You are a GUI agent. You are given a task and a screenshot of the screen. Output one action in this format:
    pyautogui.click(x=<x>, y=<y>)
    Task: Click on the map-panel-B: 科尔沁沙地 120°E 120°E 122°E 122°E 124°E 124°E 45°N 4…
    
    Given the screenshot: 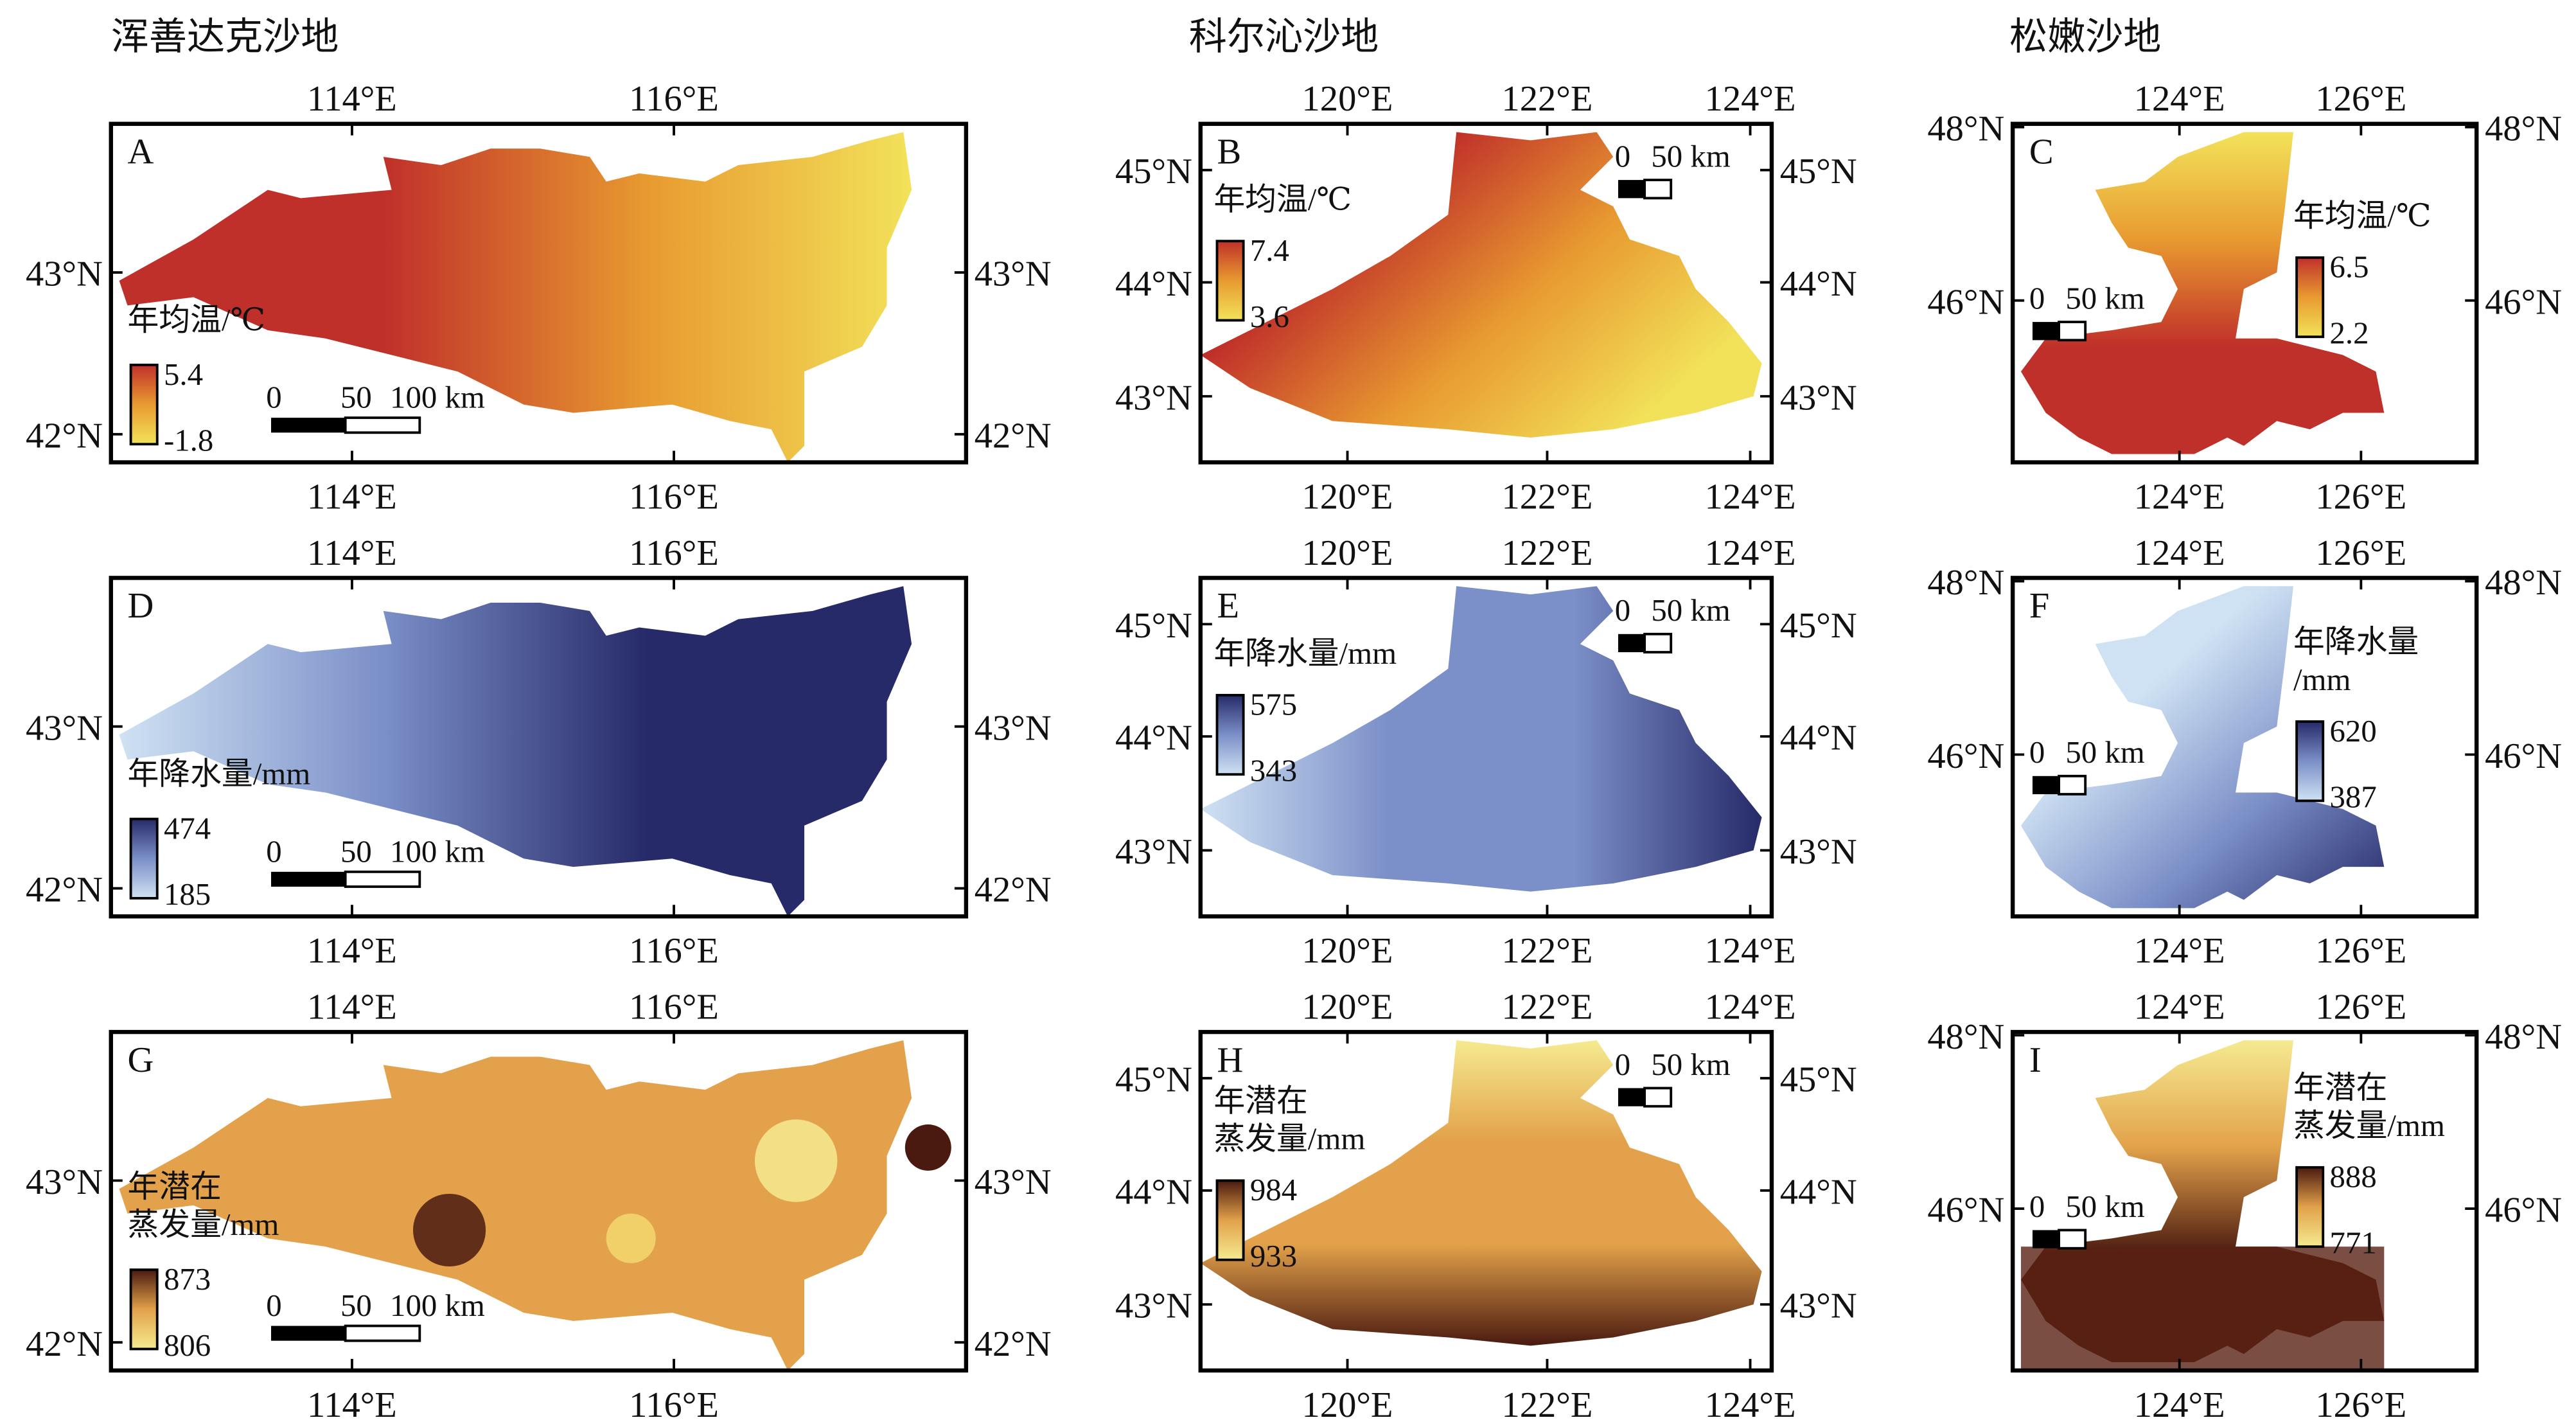 What is the action you would take?
    pyautogui.click(x=1486, y=266)
    